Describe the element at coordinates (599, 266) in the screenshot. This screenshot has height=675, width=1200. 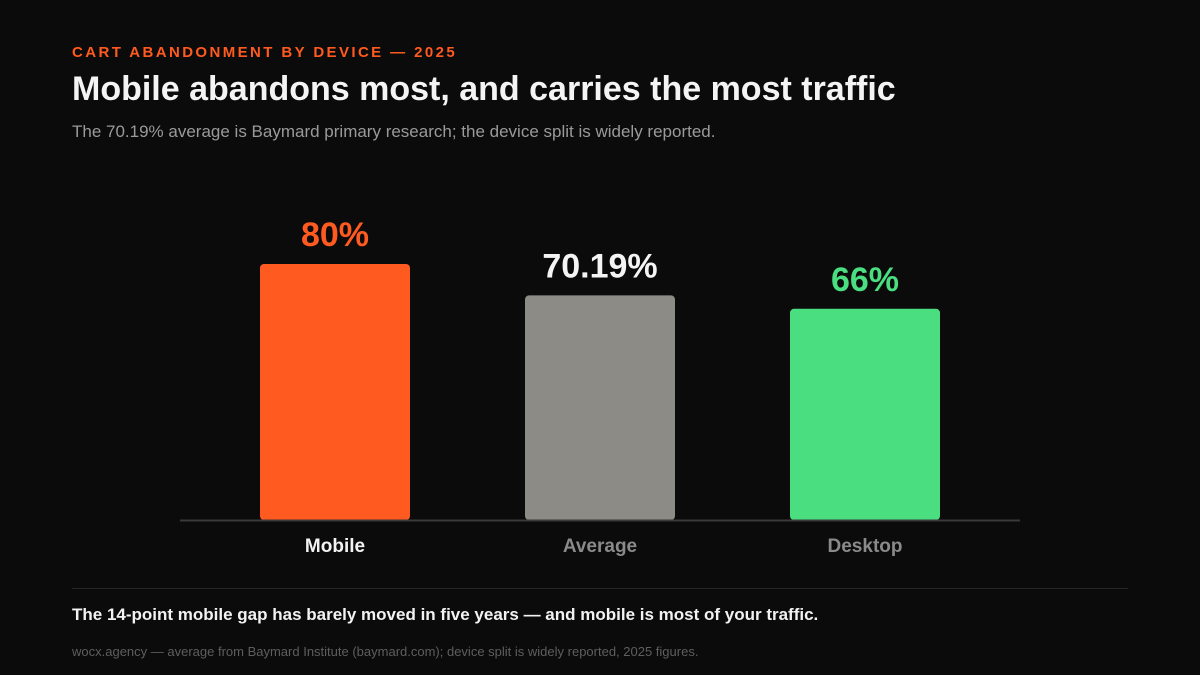
I see `value-label-average: 70.19%` at that location.